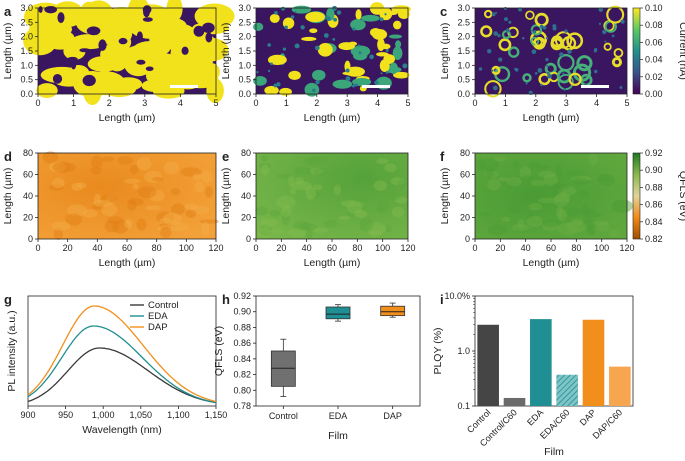 The height and width of the screenshot is (461, 685). What do you see at coordinates (596, 103) in the screenshot?
I see `panel-c-xtick-label: 4` at bounding box center [596, 103].